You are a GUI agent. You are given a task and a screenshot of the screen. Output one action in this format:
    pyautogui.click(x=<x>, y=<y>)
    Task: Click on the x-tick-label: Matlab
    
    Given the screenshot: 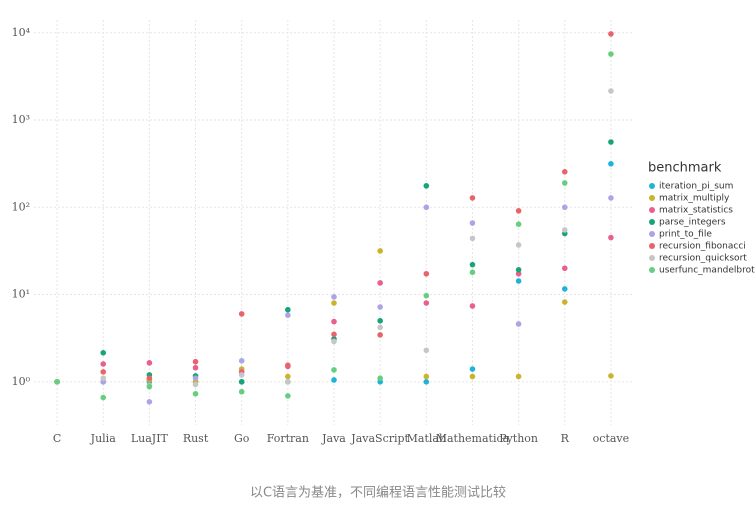 What is the action you would take?
    pyautogui.click(x=426, y=438)
    